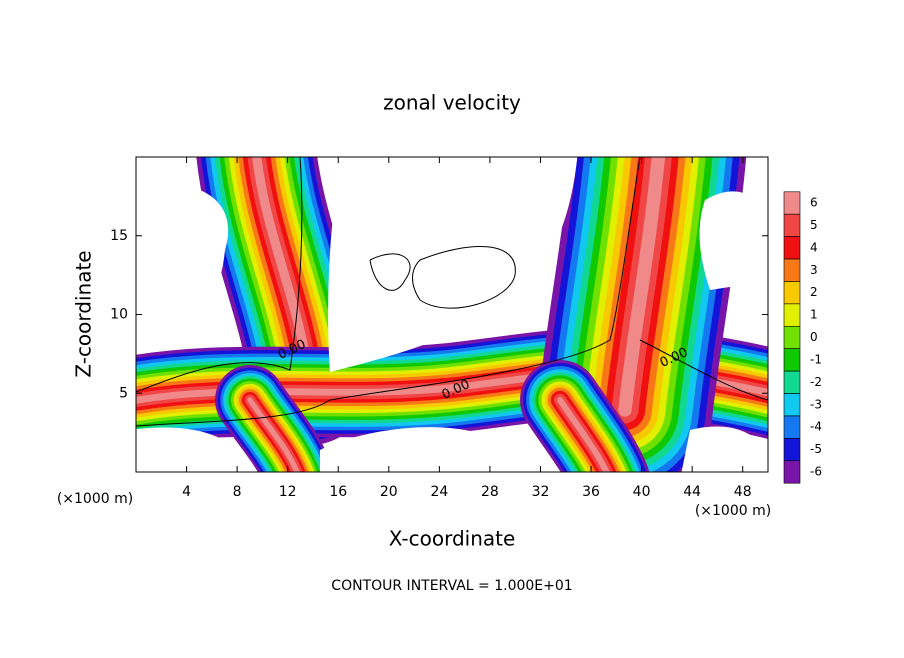 The image size is (904, 658). I want to click on colorbar-label: -1, so click(816, 359).